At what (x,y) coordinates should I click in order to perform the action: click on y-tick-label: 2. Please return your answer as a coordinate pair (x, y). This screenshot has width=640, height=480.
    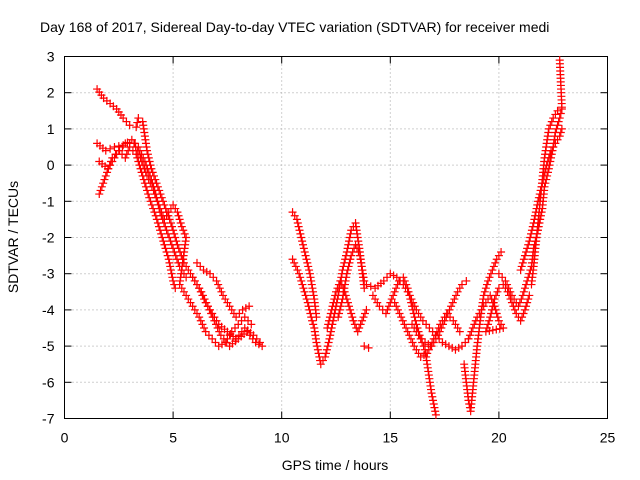
    Looking at the image, I should click on (51, 93).